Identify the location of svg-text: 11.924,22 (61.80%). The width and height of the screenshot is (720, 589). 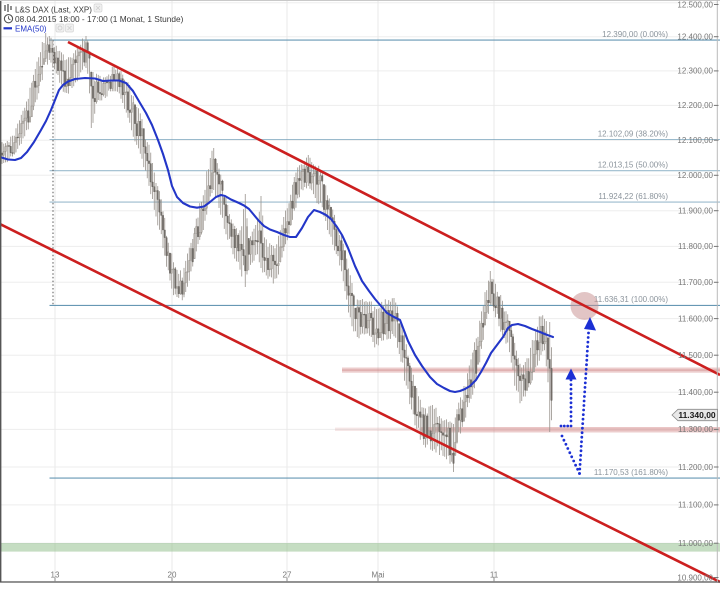
(633, 196).